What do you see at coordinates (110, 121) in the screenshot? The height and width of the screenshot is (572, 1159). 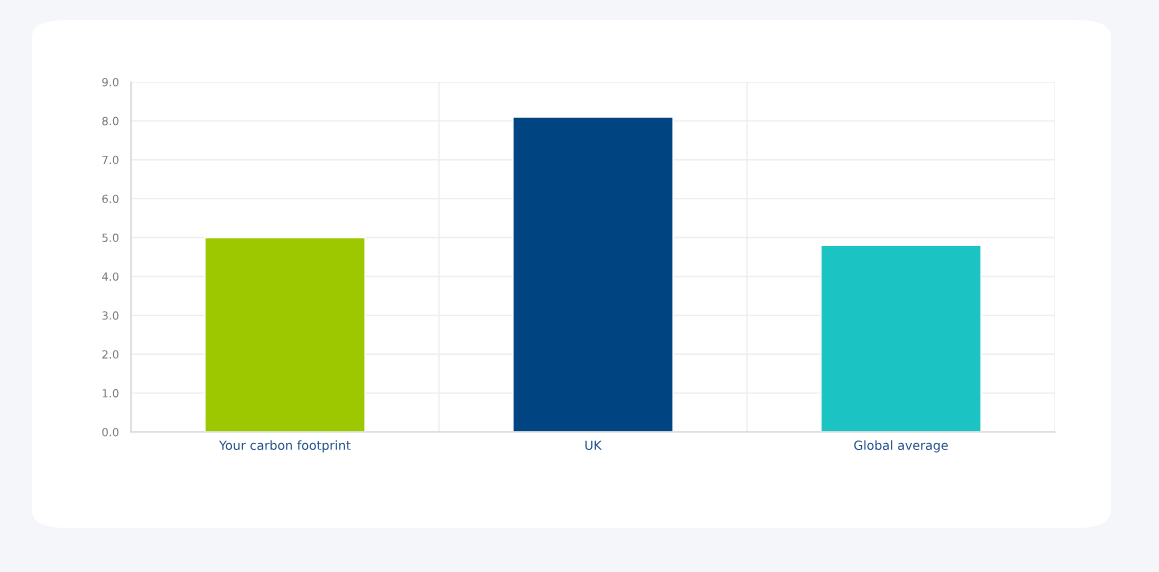 I see `y-tick-label: 8.0` at bounding box center [110, 121].